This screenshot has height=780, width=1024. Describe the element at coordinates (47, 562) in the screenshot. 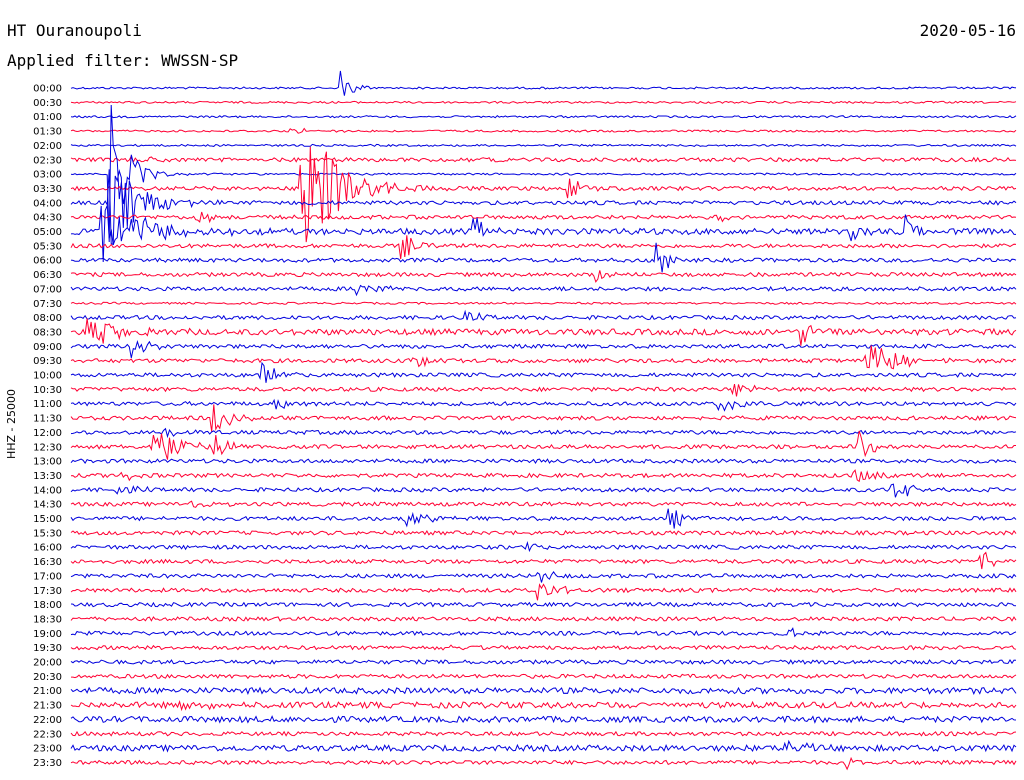

I see `row-time-label: 16:30` at that location.